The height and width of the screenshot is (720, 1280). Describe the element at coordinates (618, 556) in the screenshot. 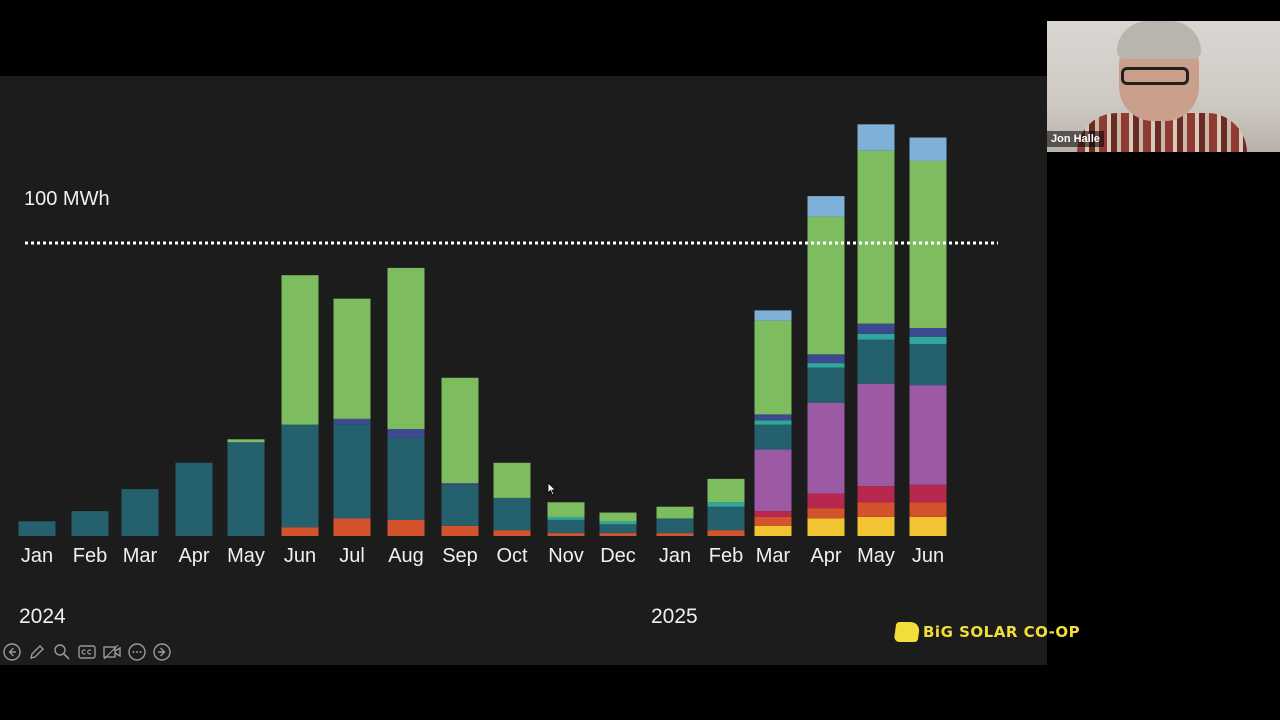

I see `x-tick-label: Dec` at that location.